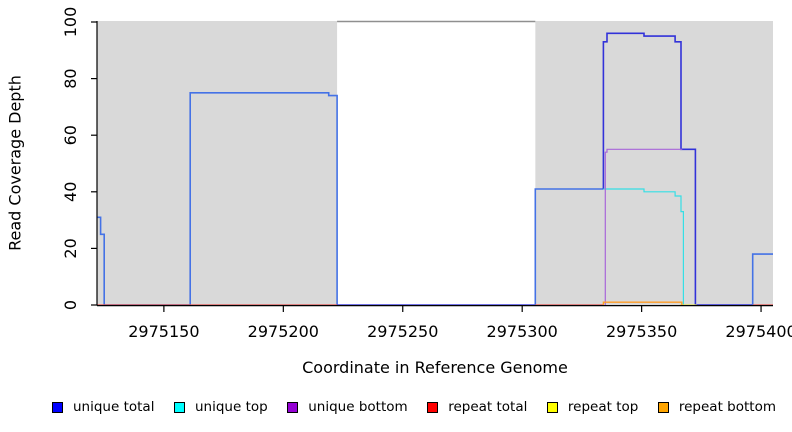 This screenshot has height=432, width=792. Describe the element at coordinates (358, 407) in the screenshot. I see `legend-label: unique bottom` at that location.